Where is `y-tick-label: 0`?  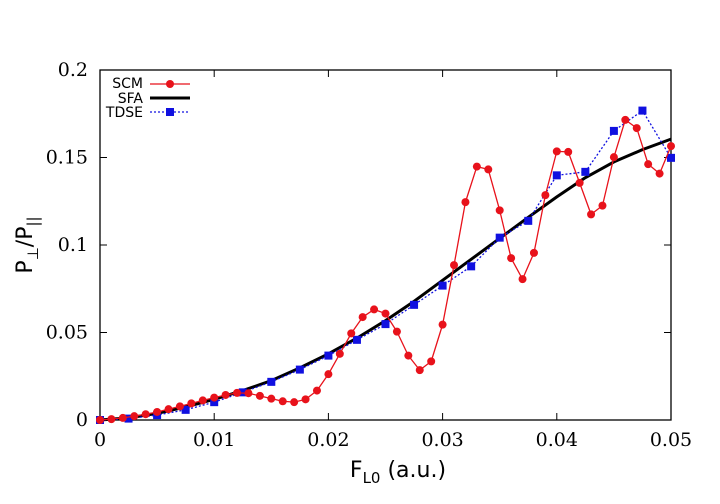
y-tick-label: 0 is located at coordinates (82, 420).